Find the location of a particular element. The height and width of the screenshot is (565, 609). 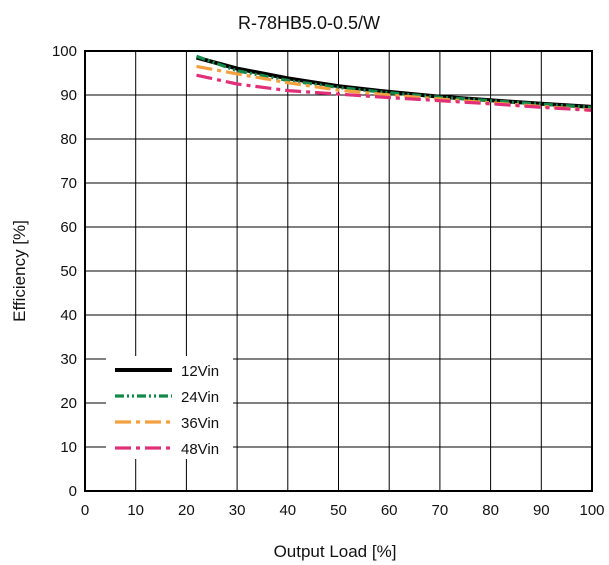

y-tick-label: 50 is located at coordinates (68, 271).